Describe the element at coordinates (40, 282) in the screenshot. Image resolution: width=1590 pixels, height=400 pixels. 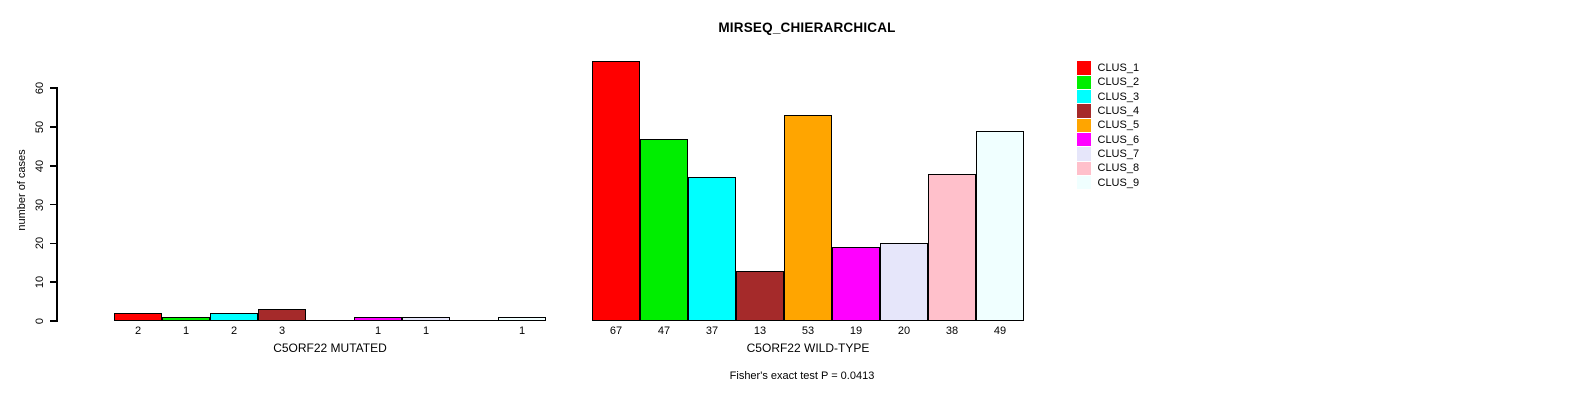
I see `y-tick-label: 10` at that location.